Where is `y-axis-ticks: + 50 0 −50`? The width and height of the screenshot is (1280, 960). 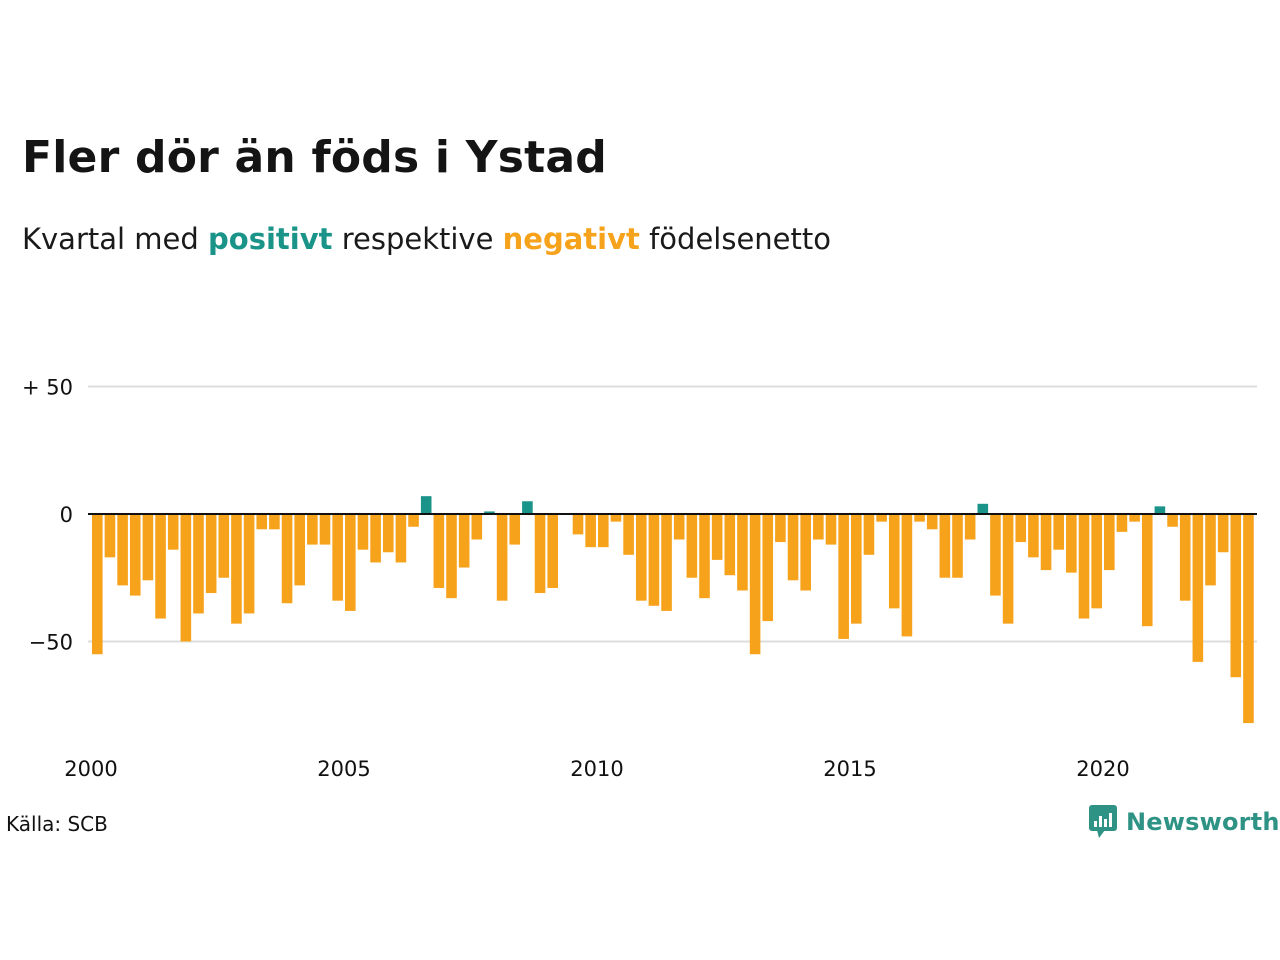 y-axis-ticks: + 50 0 −50 is located at coordinates (47, 515).